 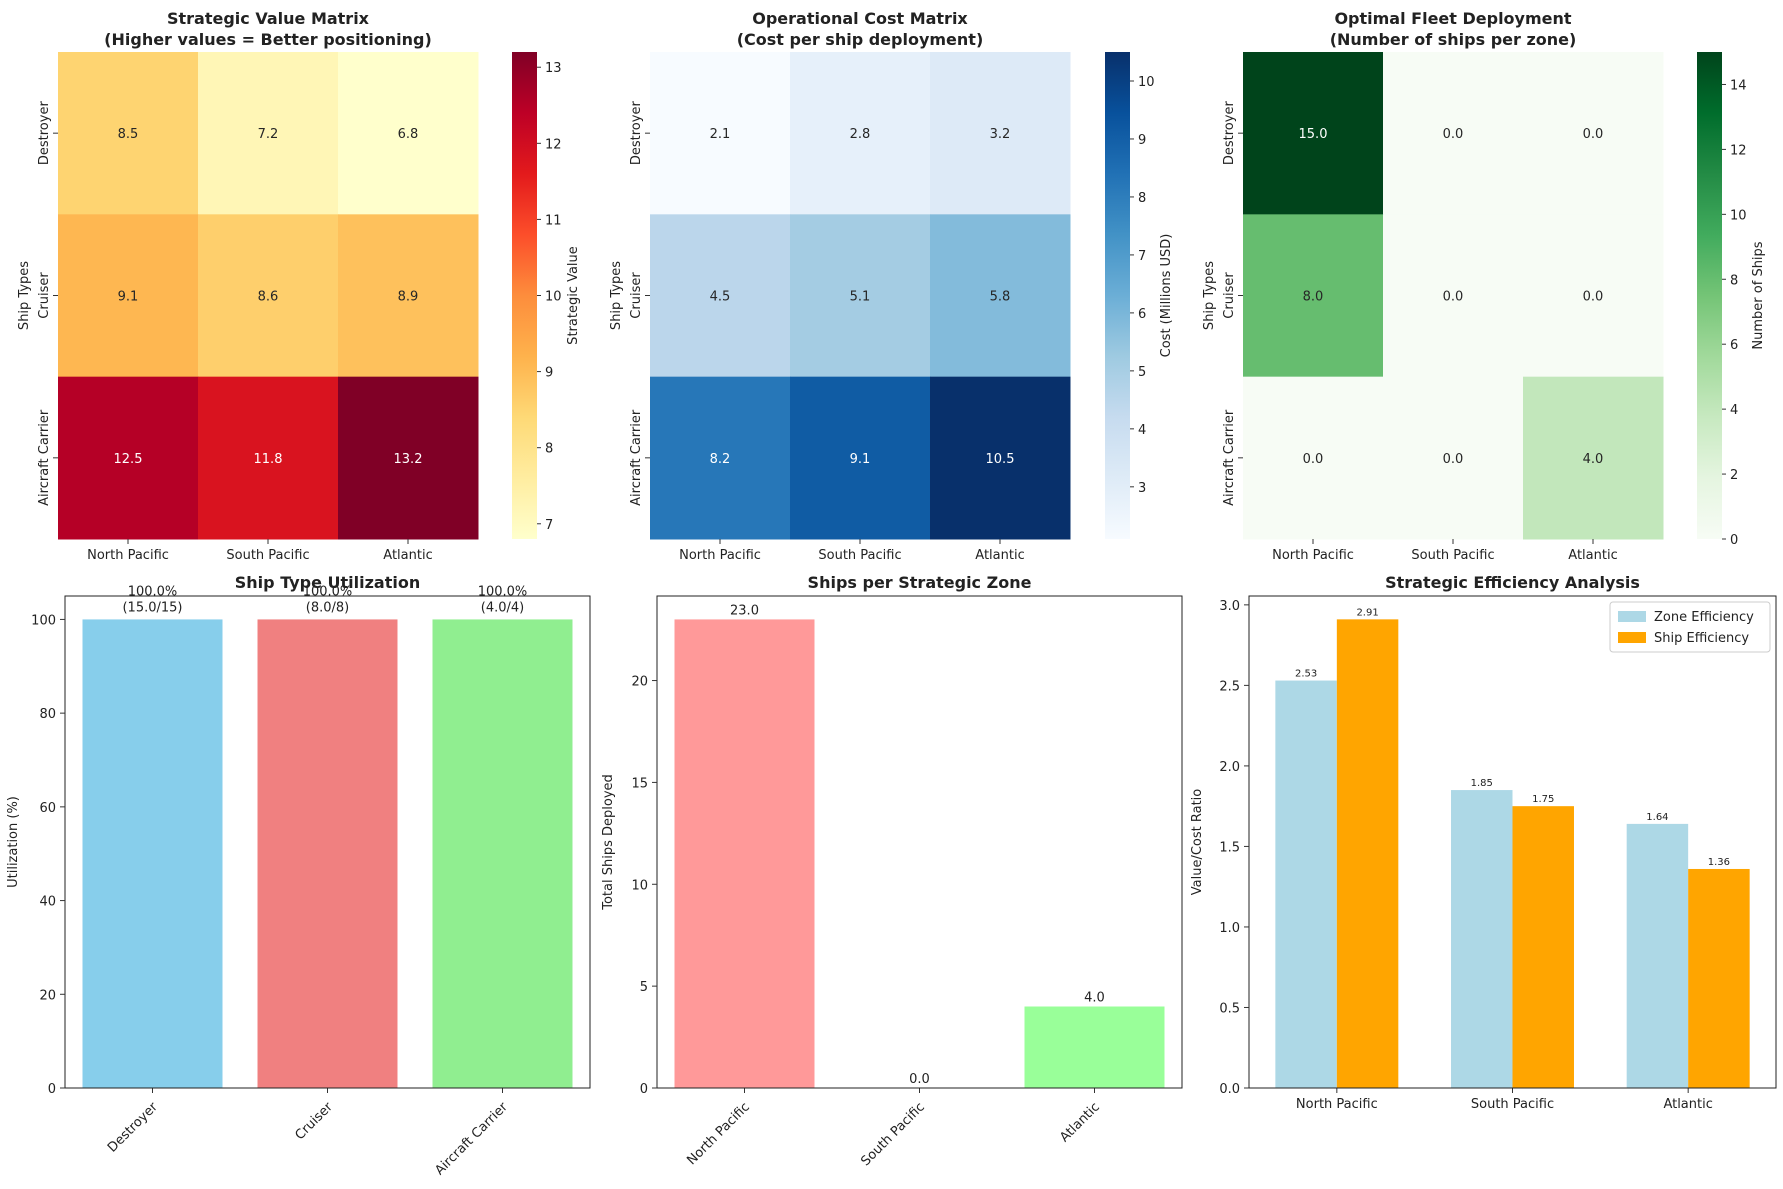 I want to click on cell-value: 4.0, so click(x=1593, y=459).